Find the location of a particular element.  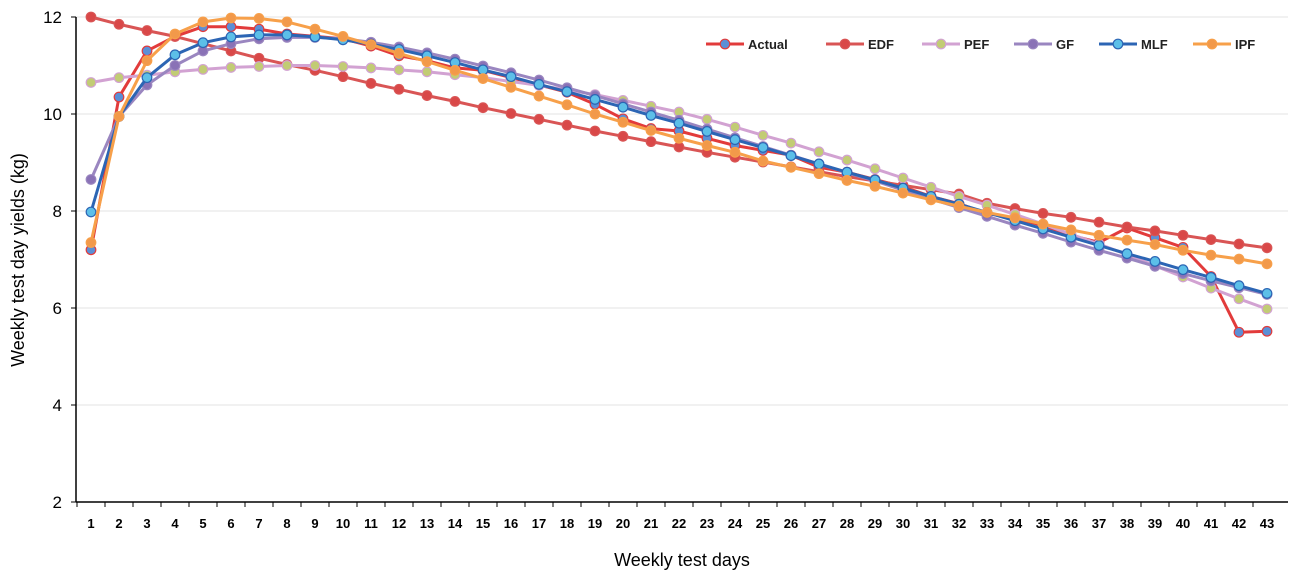

legend-label: GF is located at coordinates (1065, 44).